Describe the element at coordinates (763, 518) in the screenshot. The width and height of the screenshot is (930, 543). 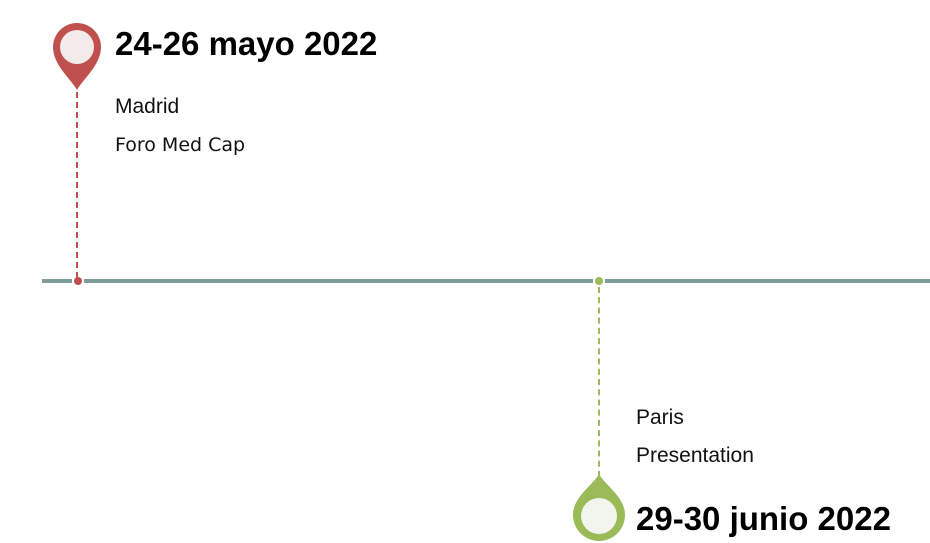
I see `event-date: 29-30 junio 2022` at that location.